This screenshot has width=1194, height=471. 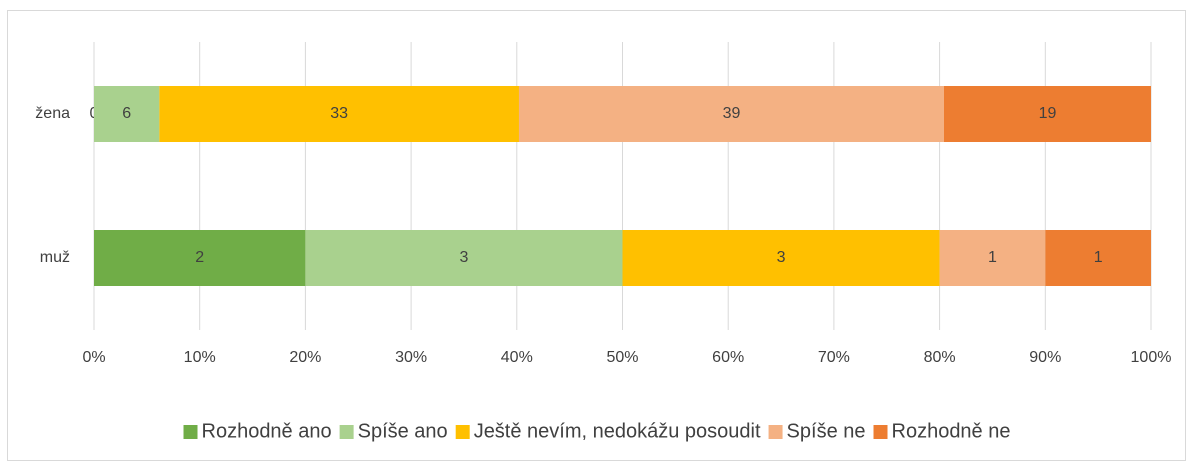 I want to click on x-tick-label: 10%, so click(x=200, y=357).